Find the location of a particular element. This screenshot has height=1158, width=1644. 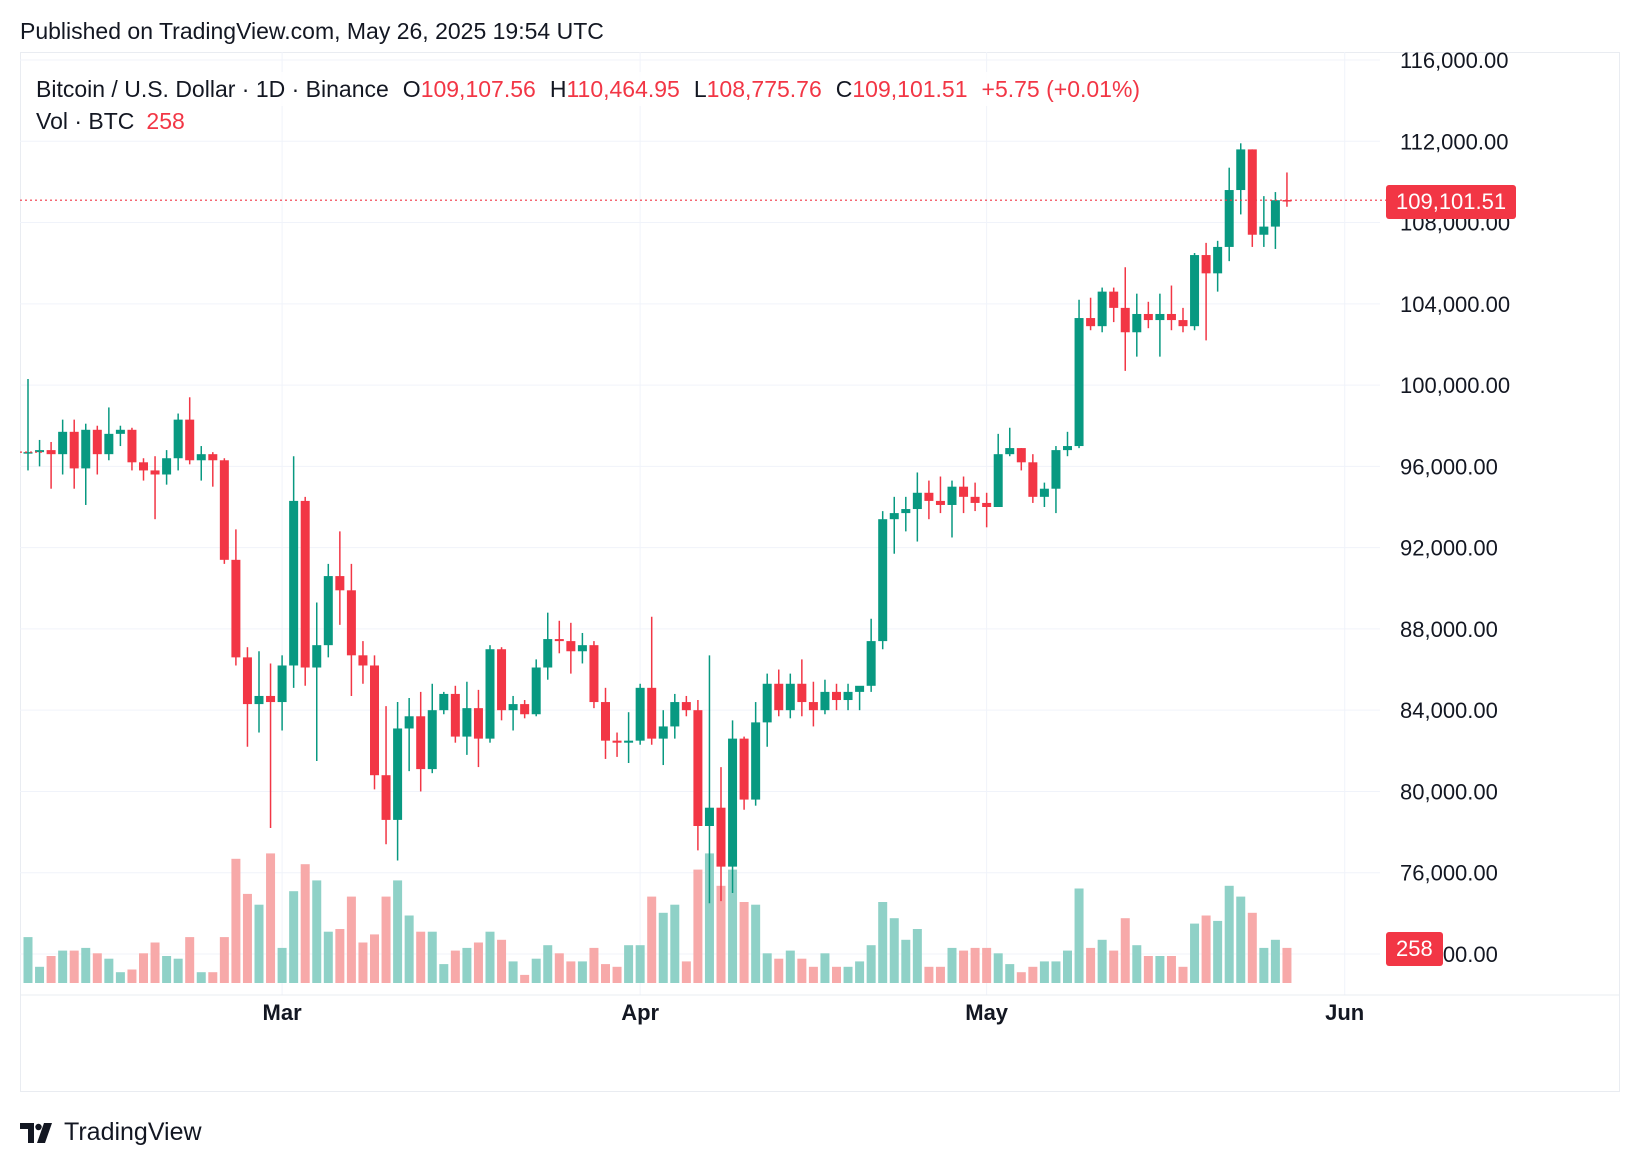

x-tick-label: May is located at coordinates (987, 1012).